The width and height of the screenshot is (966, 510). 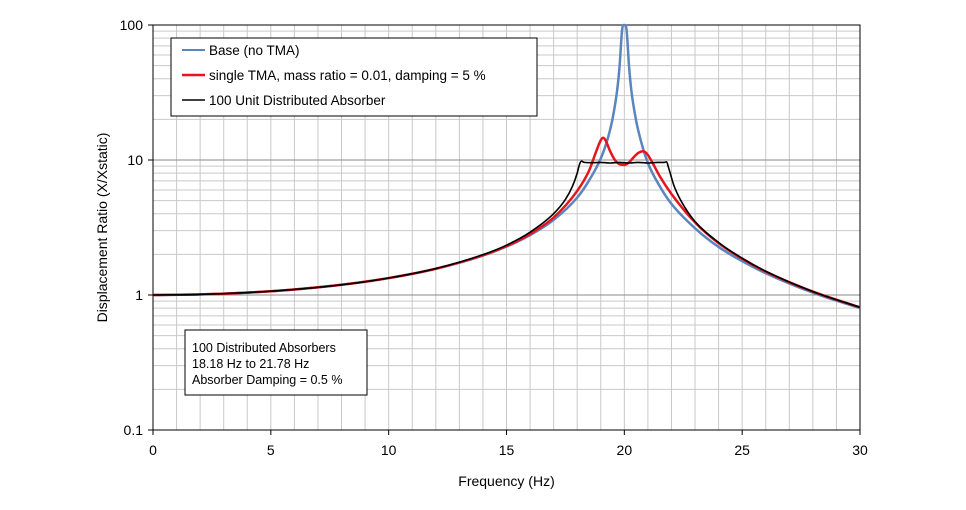 What do you see at coordinates (297, 100) in the screenshot?
I see `legend-entry-distributed: 100 Unit Distributed Absorber` at bounding box center [297, 100].